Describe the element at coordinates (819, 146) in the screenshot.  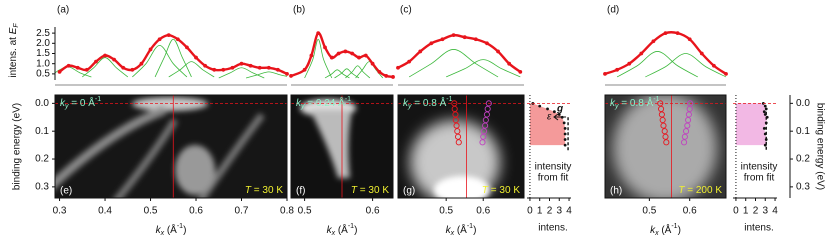
I see `y-axis-title: binding energy (eV)` at that location.